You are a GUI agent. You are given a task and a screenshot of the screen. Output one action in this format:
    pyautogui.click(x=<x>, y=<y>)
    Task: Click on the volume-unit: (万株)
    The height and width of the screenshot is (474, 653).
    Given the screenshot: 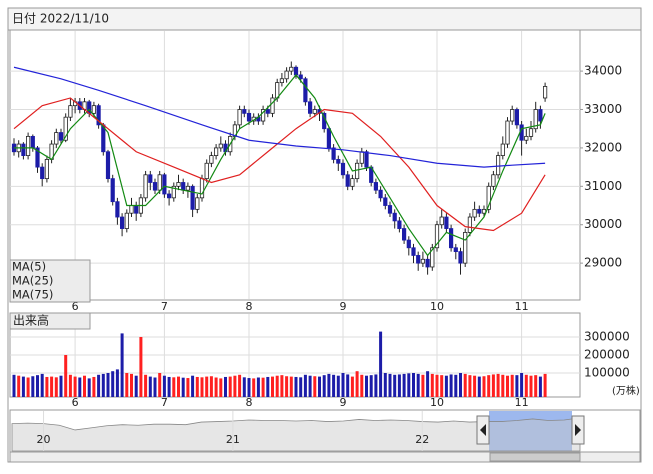 What is the action you would take?
    pyautogui.click(x=626, y=390)
    